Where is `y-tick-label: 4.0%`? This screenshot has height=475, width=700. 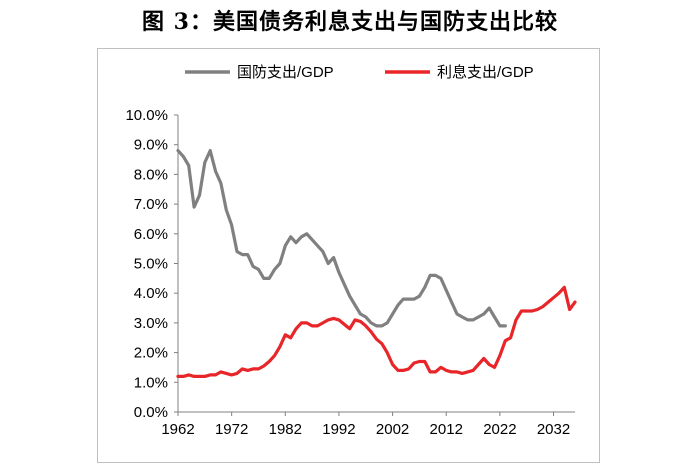
y-tick-label: 4.0% is located at coordinates (151, 293).